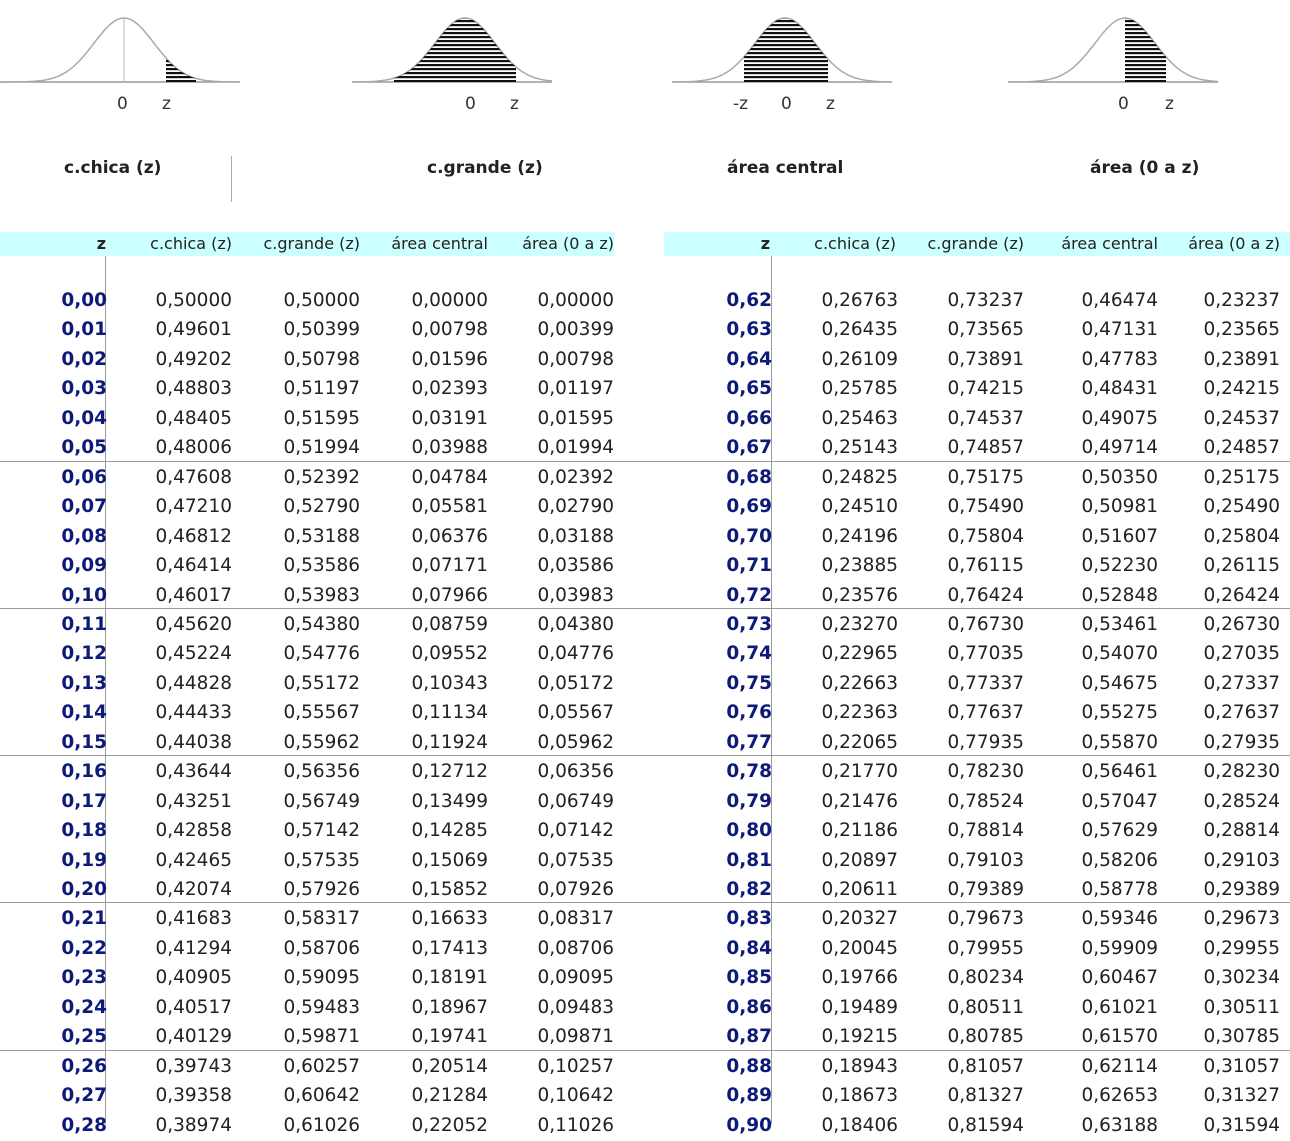 Image resolution: width=1290 pixels, height=1141 pixels. Describe the element at coordinates (830, 104) in the screenshot. I see `curve3-label-z: z` at that location.